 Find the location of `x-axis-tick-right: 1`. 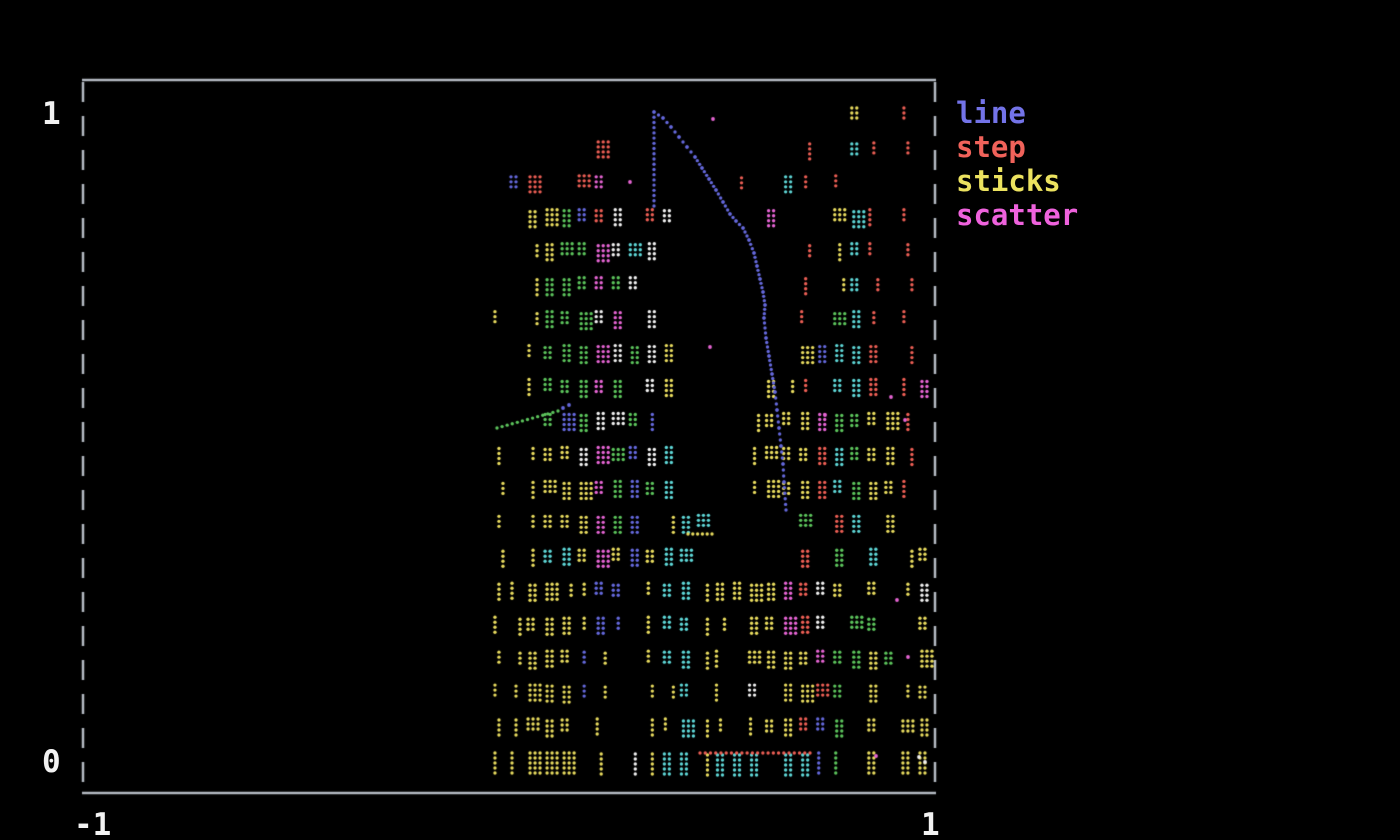

x-axis-tick-right: 1 is located at coordinates (930, 823).